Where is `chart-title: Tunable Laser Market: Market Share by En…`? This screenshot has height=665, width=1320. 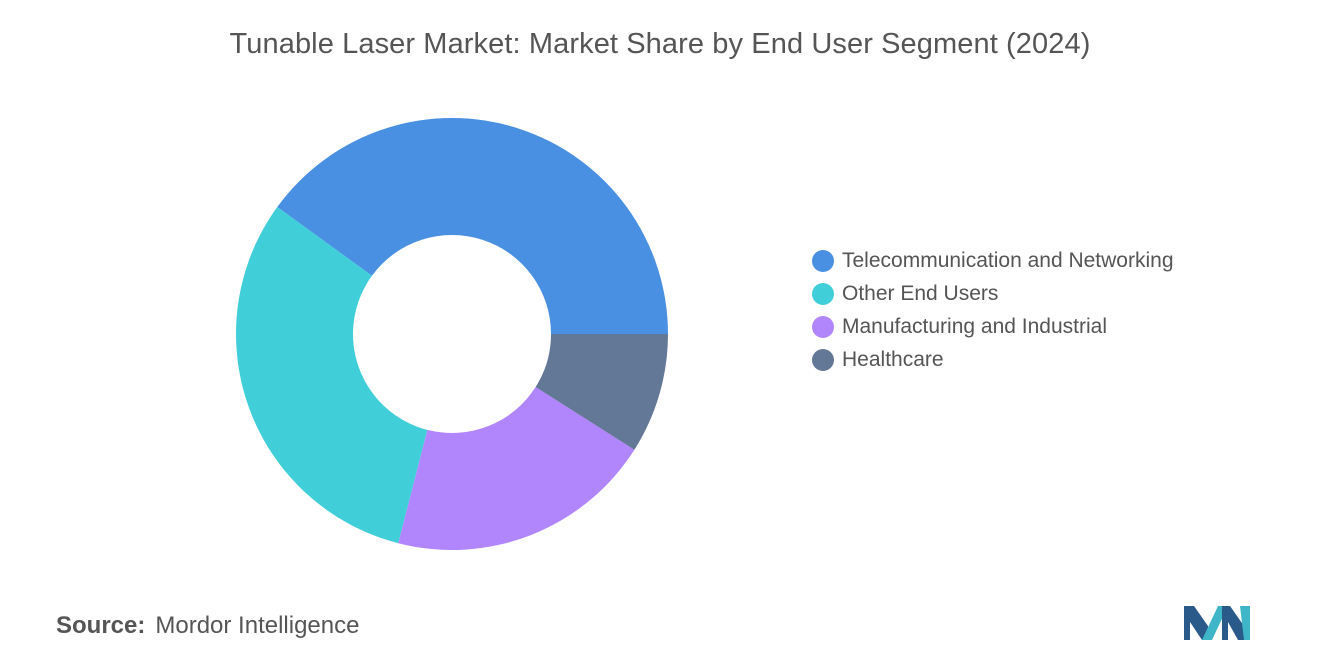 chart-title: Tunable Laser Market: Market Share by En… is located at coordinates (660, 44).